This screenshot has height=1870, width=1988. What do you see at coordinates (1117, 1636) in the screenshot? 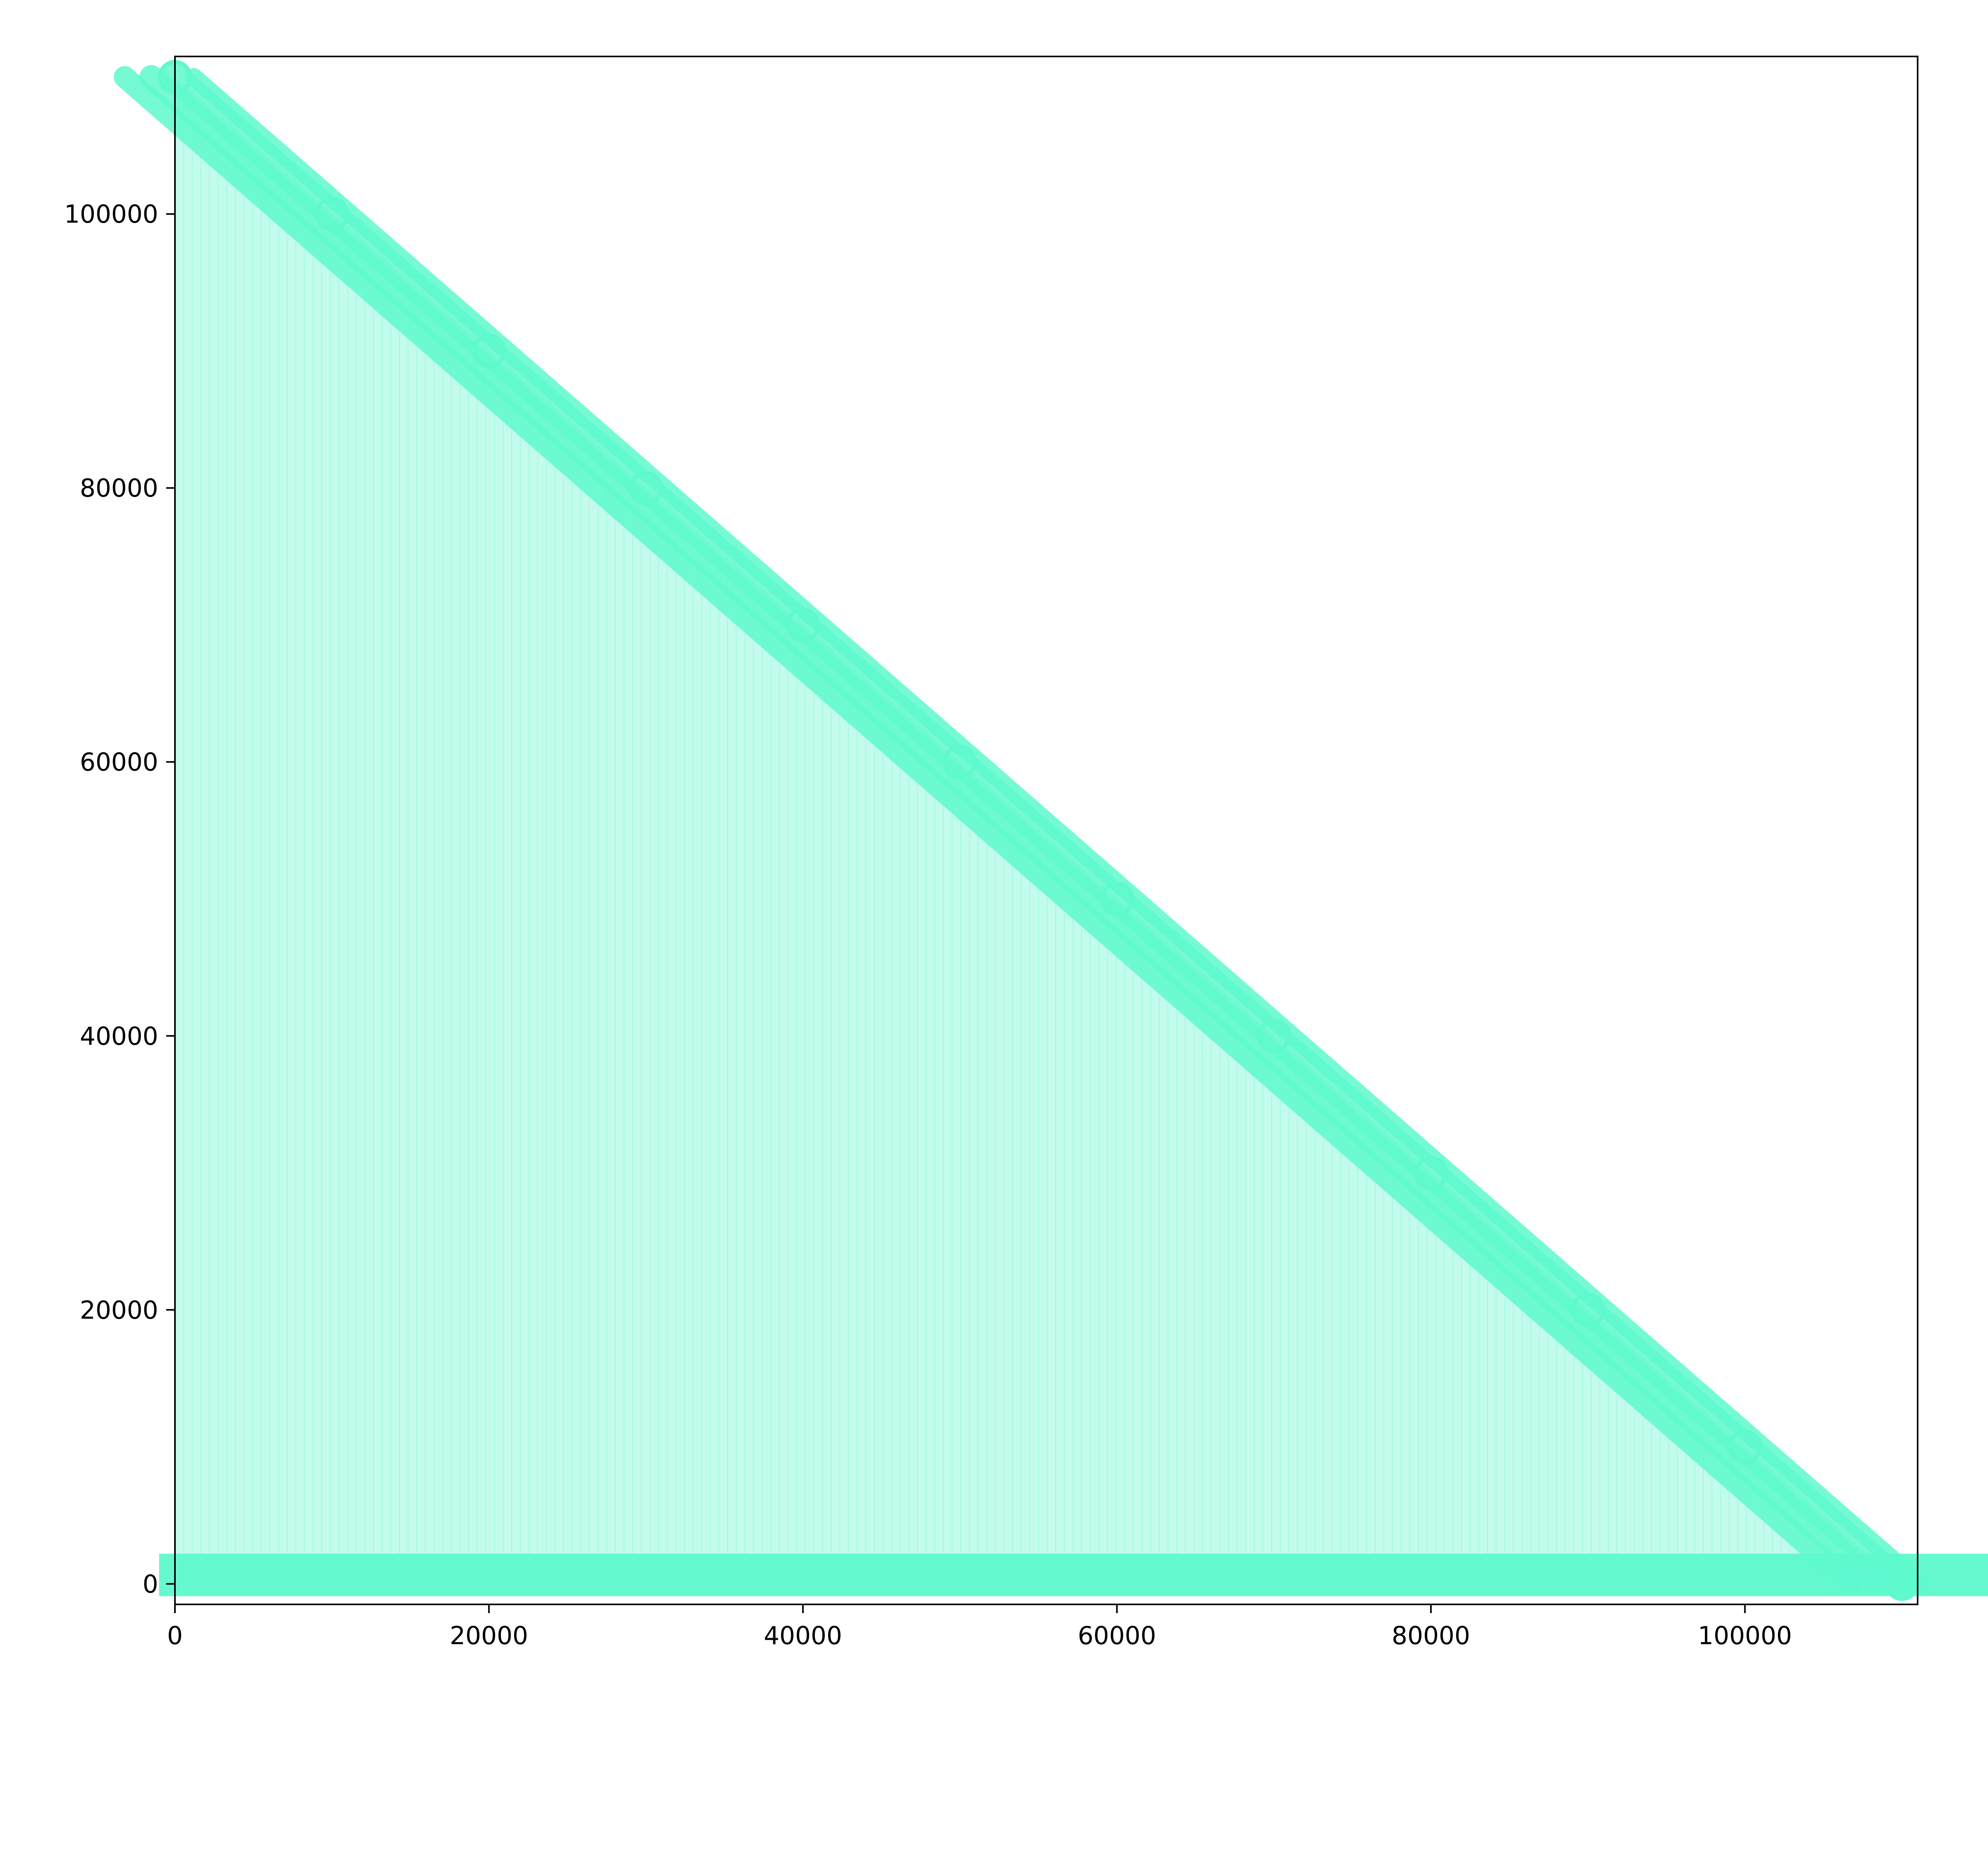
I see `x-tick-label: 60000` at bounding box center [1117, 1636].